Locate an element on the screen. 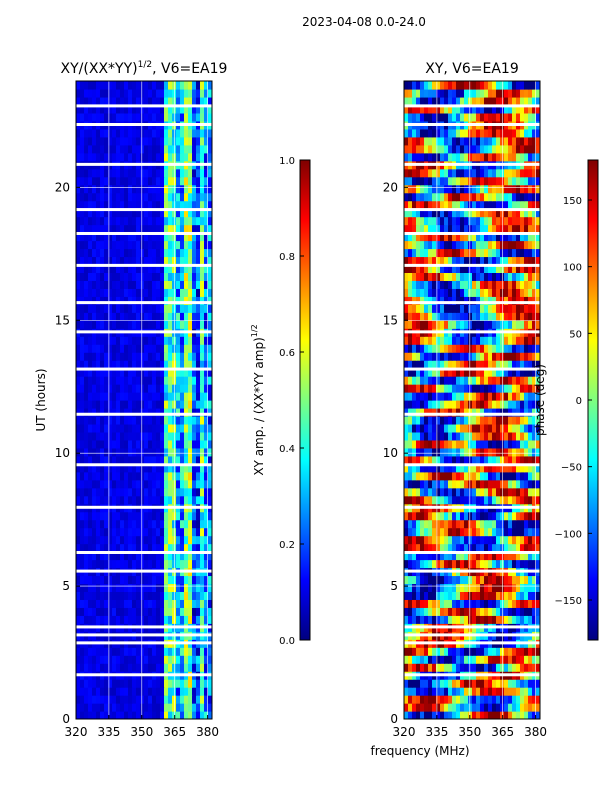 The image size is (600, 800). amplitude-flagged-row is located at coordinates (144, 552).